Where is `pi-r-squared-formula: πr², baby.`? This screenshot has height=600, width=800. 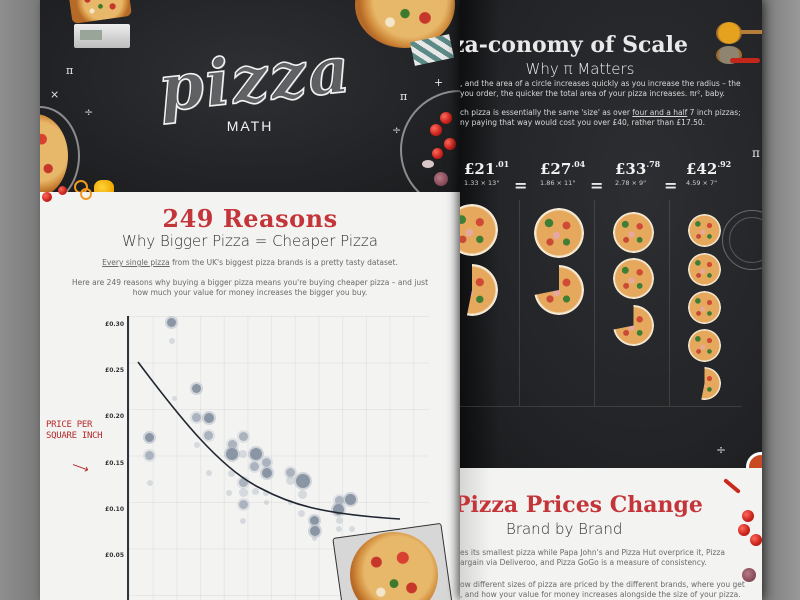
pi-r-squared-formula: πr², baby. is located at coordinates (706, 93).